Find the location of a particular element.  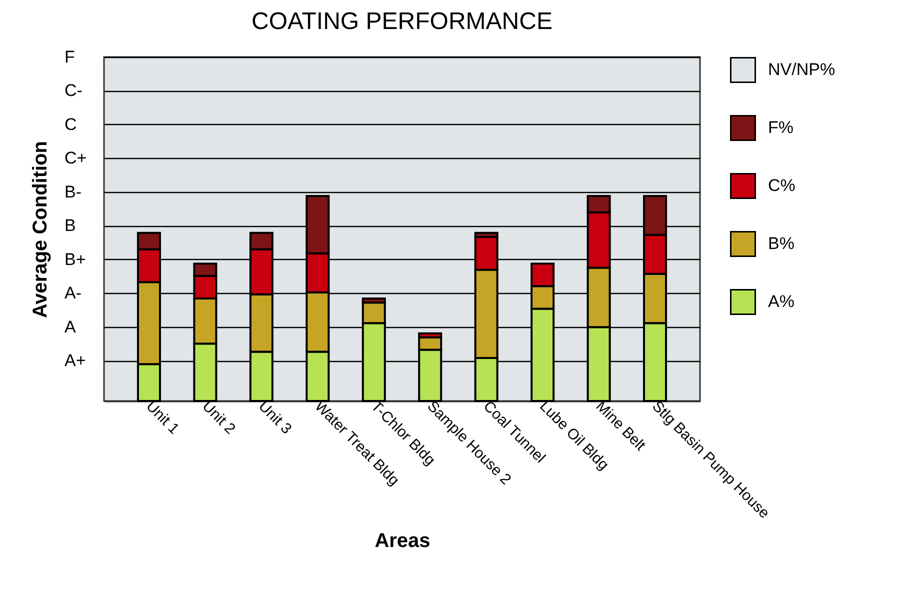

x-axis-title: Areas is located at coordinates (402, 541).